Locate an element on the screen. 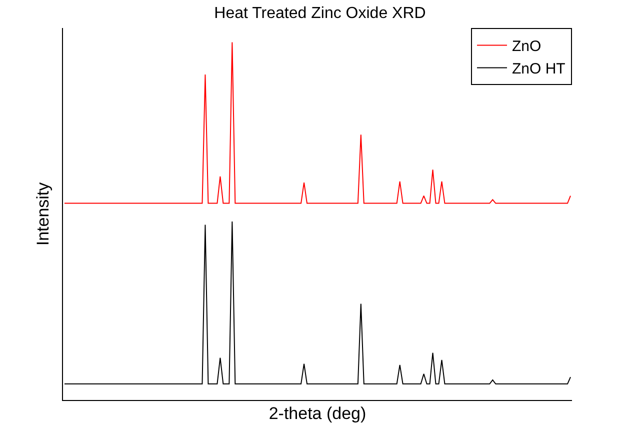  y-axis-title: Intensity is located at coordinates (43, 214).